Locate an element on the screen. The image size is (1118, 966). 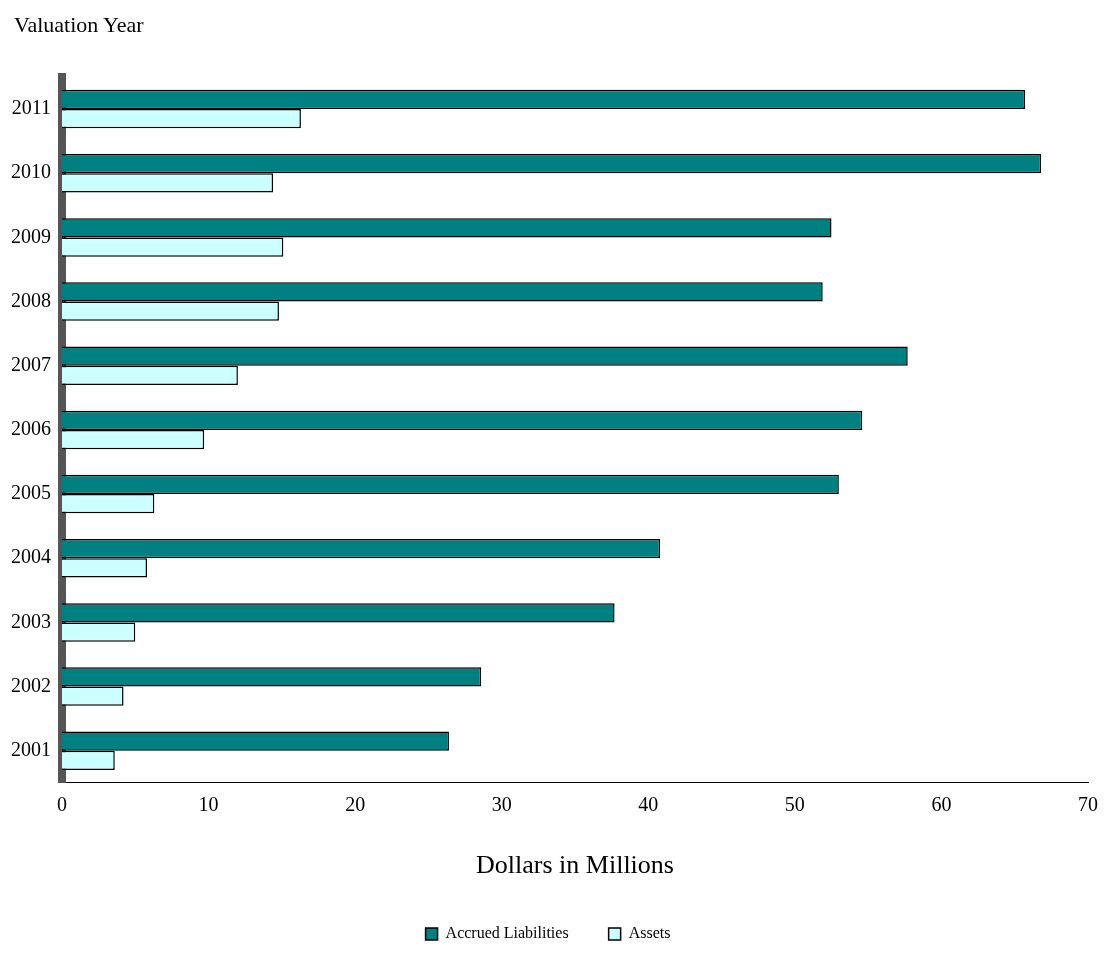
y-tick-label: 2002 is located at coordinates (31, 684).